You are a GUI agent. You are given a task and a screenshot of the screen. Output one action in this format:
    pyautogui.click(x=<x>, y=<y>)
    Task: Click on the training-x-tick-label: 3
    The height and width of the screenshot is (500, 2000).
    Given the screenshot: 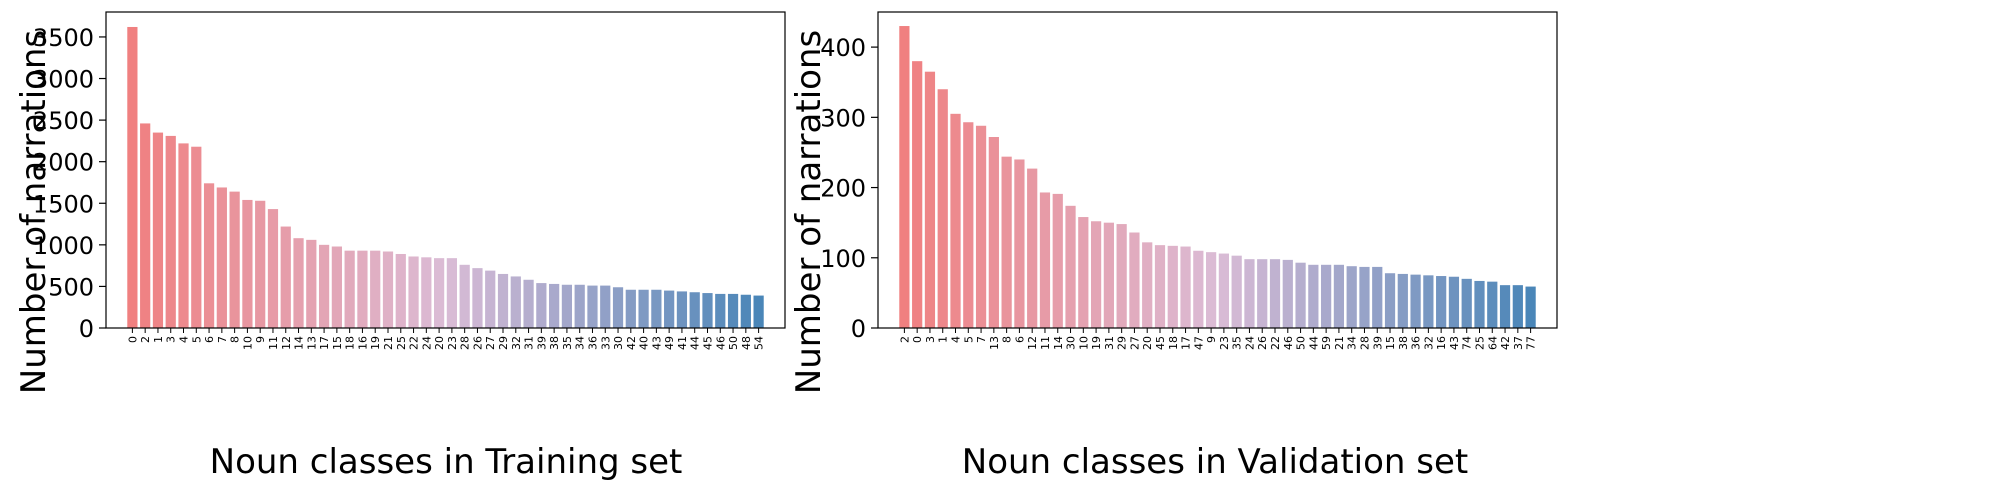 What is the action you would take?
    pyautogui.click(x=171, y=339)
    